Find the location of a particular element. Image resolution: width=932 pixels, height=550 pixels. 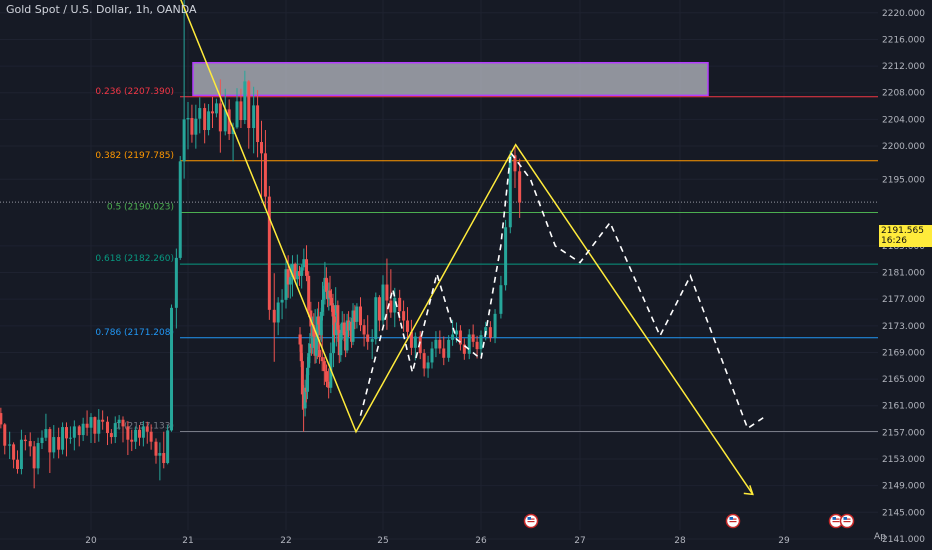

economic-events is located at coordinates (689, 521).